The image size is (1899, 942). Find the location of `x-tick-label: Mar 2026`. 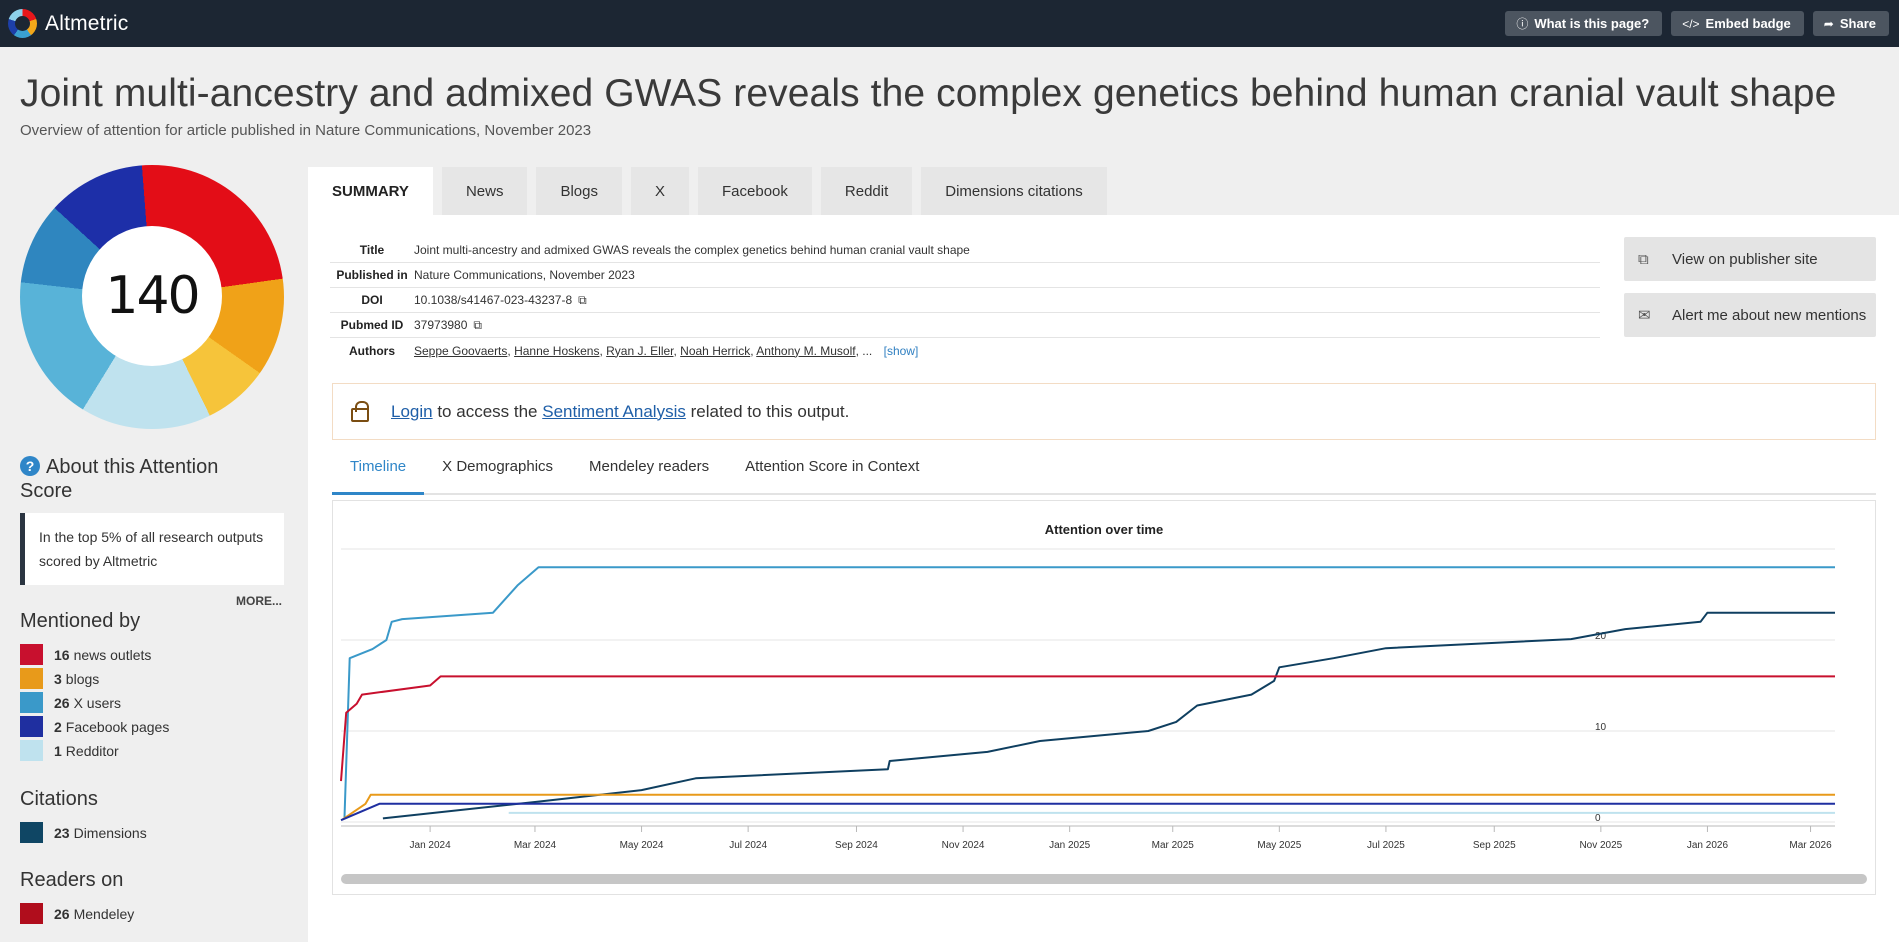

x-tick-label: Mar 2026 is located at coordinates (1810, 845).